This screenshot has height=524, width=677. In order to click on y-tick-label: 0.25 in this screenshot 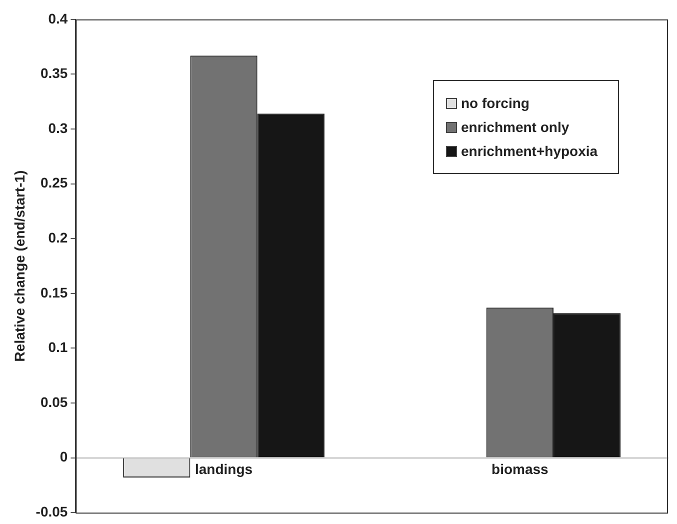, I will do `click(54, 182)`.